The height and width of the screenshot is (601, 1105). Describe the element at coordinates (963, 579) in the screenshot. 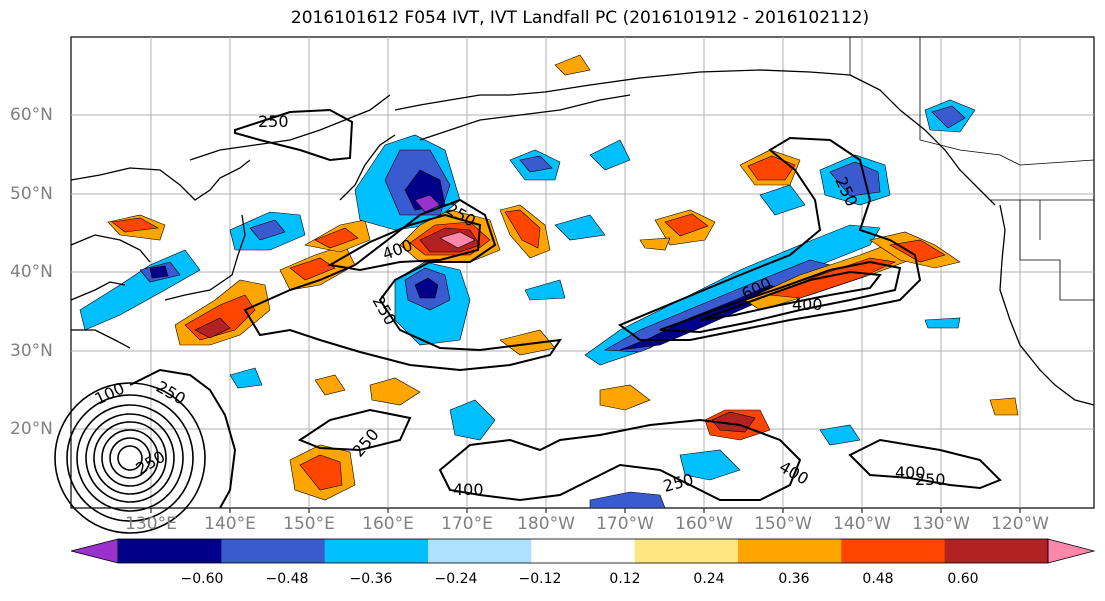

I see `colorbar-tick-label: 0.60` at that location.